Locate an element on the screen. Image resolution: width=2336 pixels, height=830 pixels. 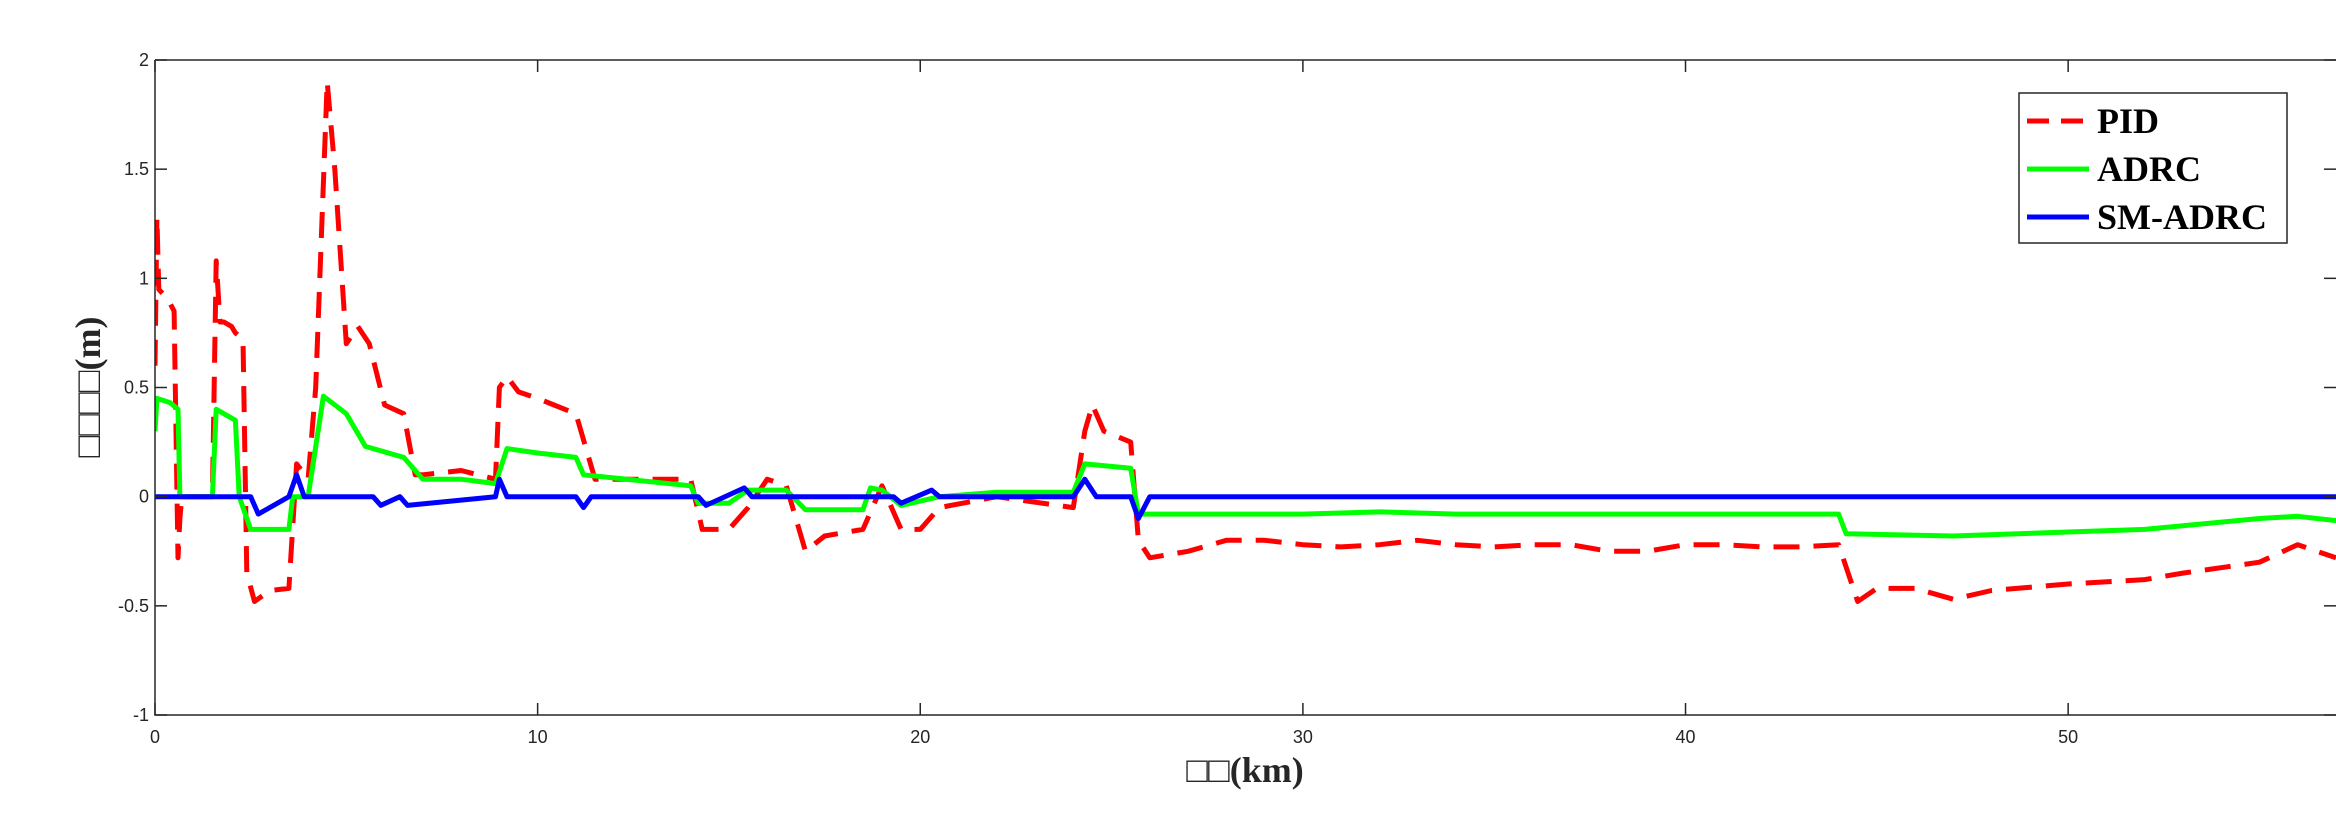
y-tick-label-2: 0 is located at coordinates (144, 497).